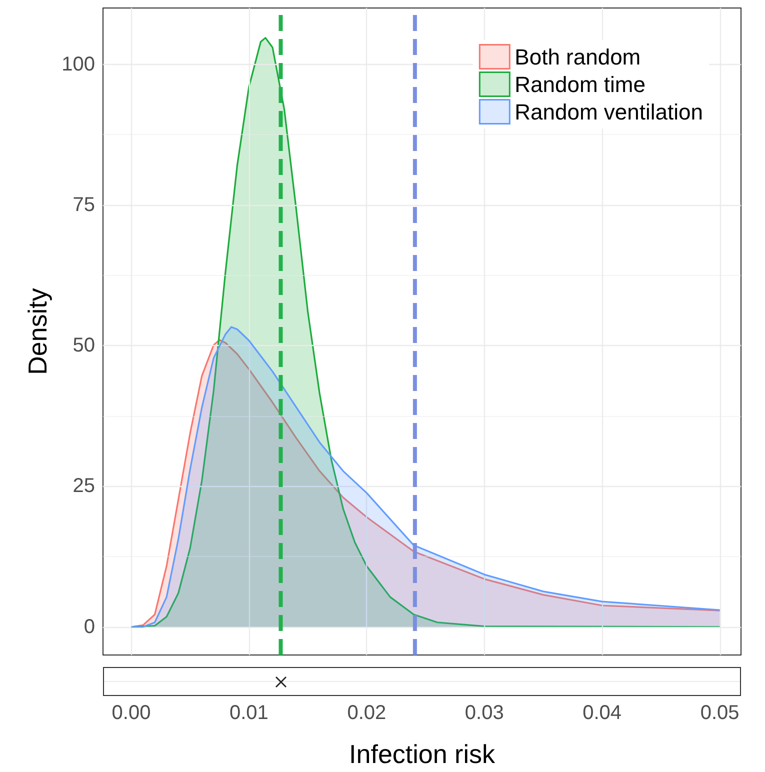 Image resolution: width=765 pixels, height=772 pixels. What do you see at coordinates (720, 713) in the screenshot?
I see `x-tick-label: 0.05` at bounding box center [720, 713].